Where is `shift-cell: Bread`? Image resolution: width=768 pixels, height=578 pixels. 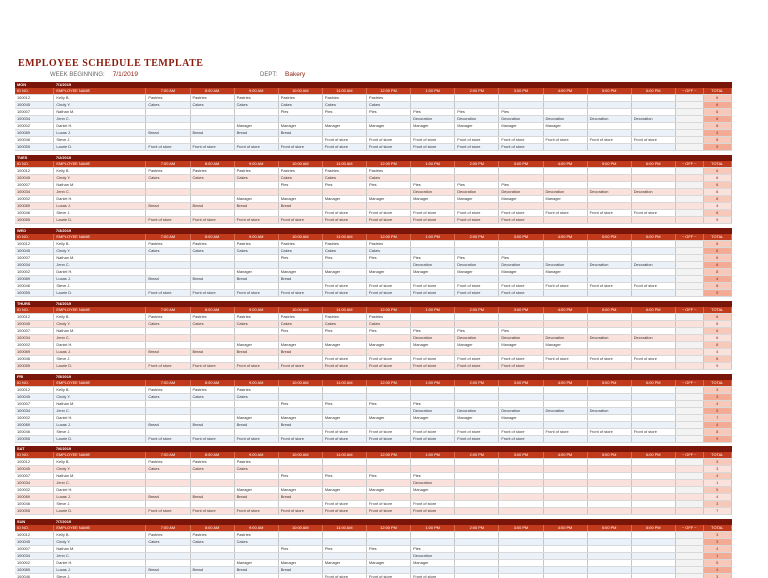
shift-cell: Bread is located at coordinates (300, 206).